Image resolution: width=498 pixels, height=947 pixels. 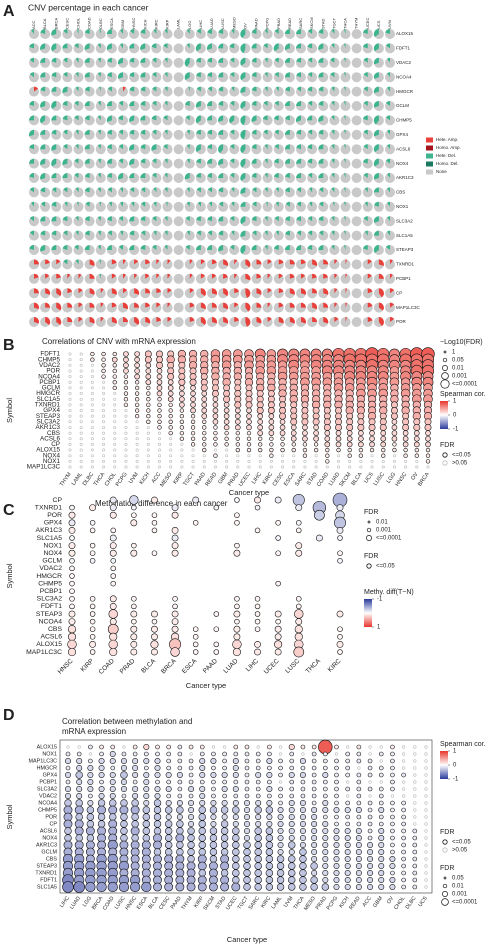 I want to click on column-label: DLBC, so click(x=100, y=23).